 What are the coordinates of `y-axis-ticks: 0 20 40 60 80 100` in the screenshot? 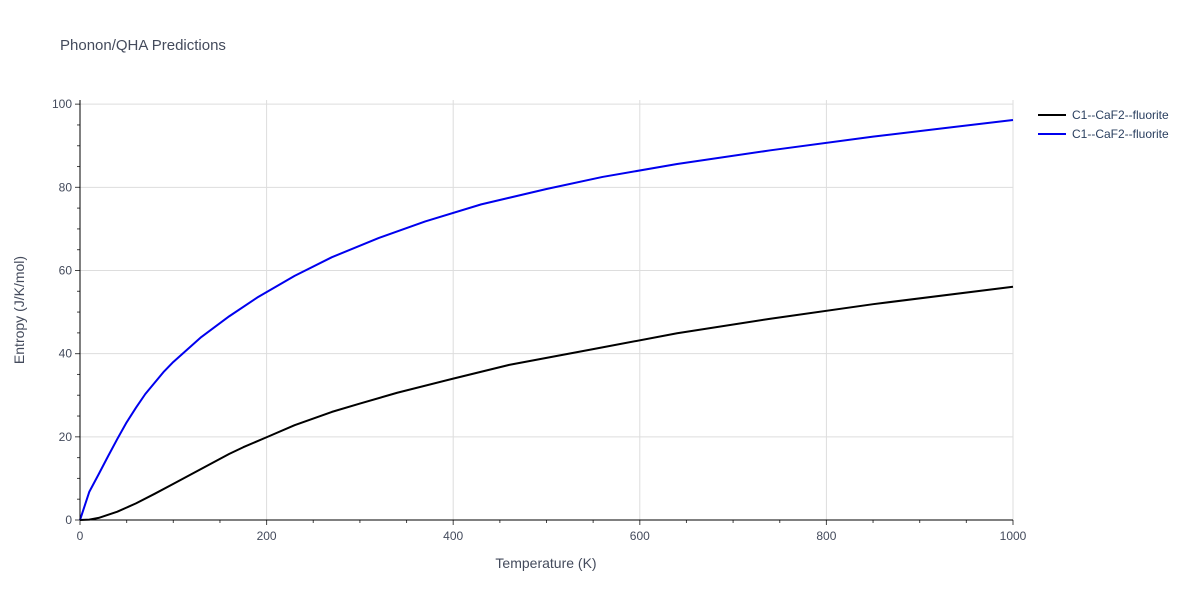 It's located at (66, 312).